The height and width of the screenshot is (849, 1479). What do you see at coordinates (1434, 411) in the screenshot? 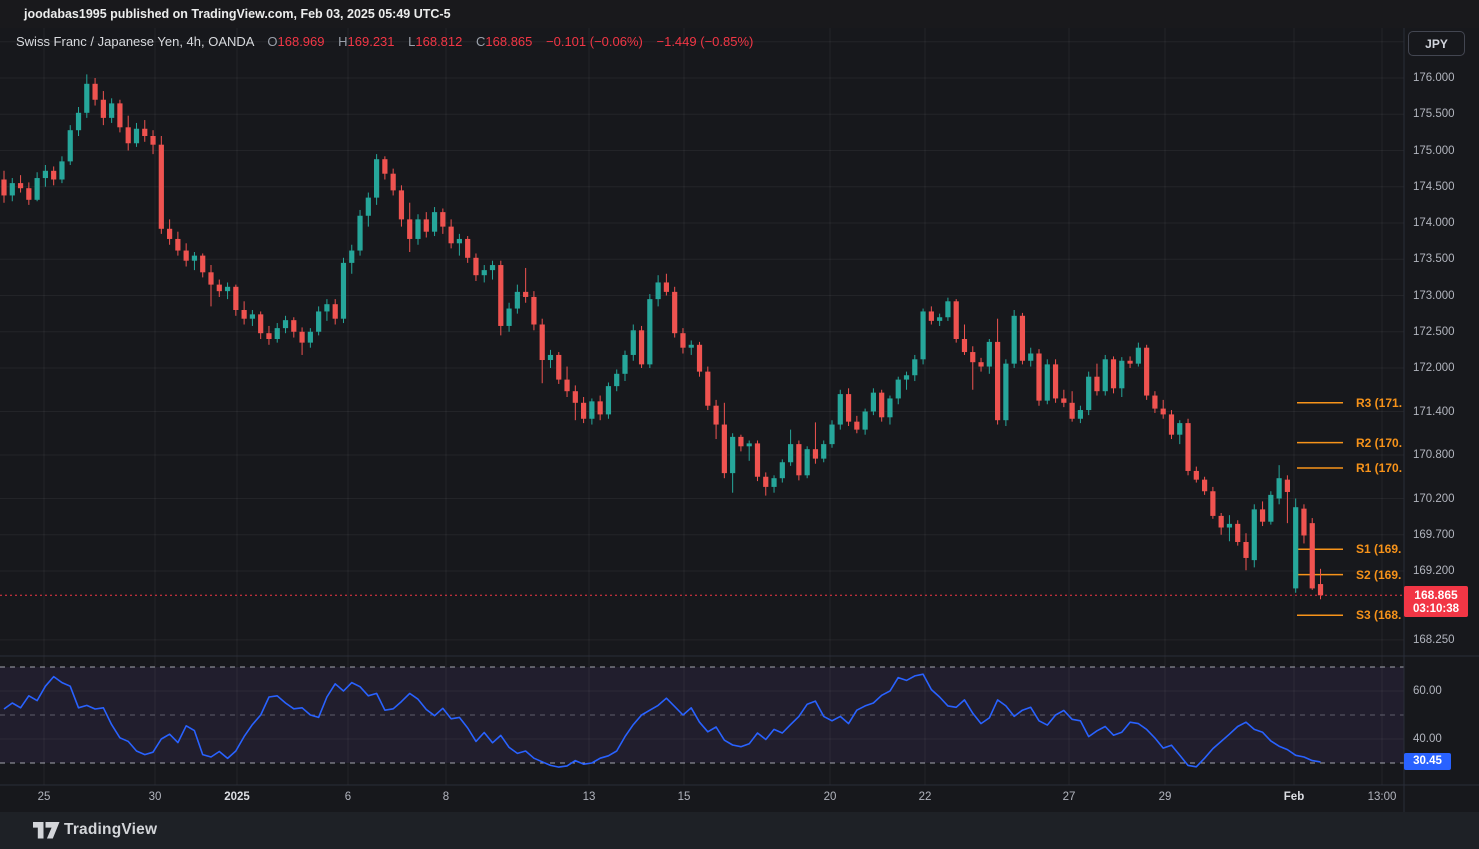
I see `price-axis-label: 171.400` at bounding box center [1434, 411].